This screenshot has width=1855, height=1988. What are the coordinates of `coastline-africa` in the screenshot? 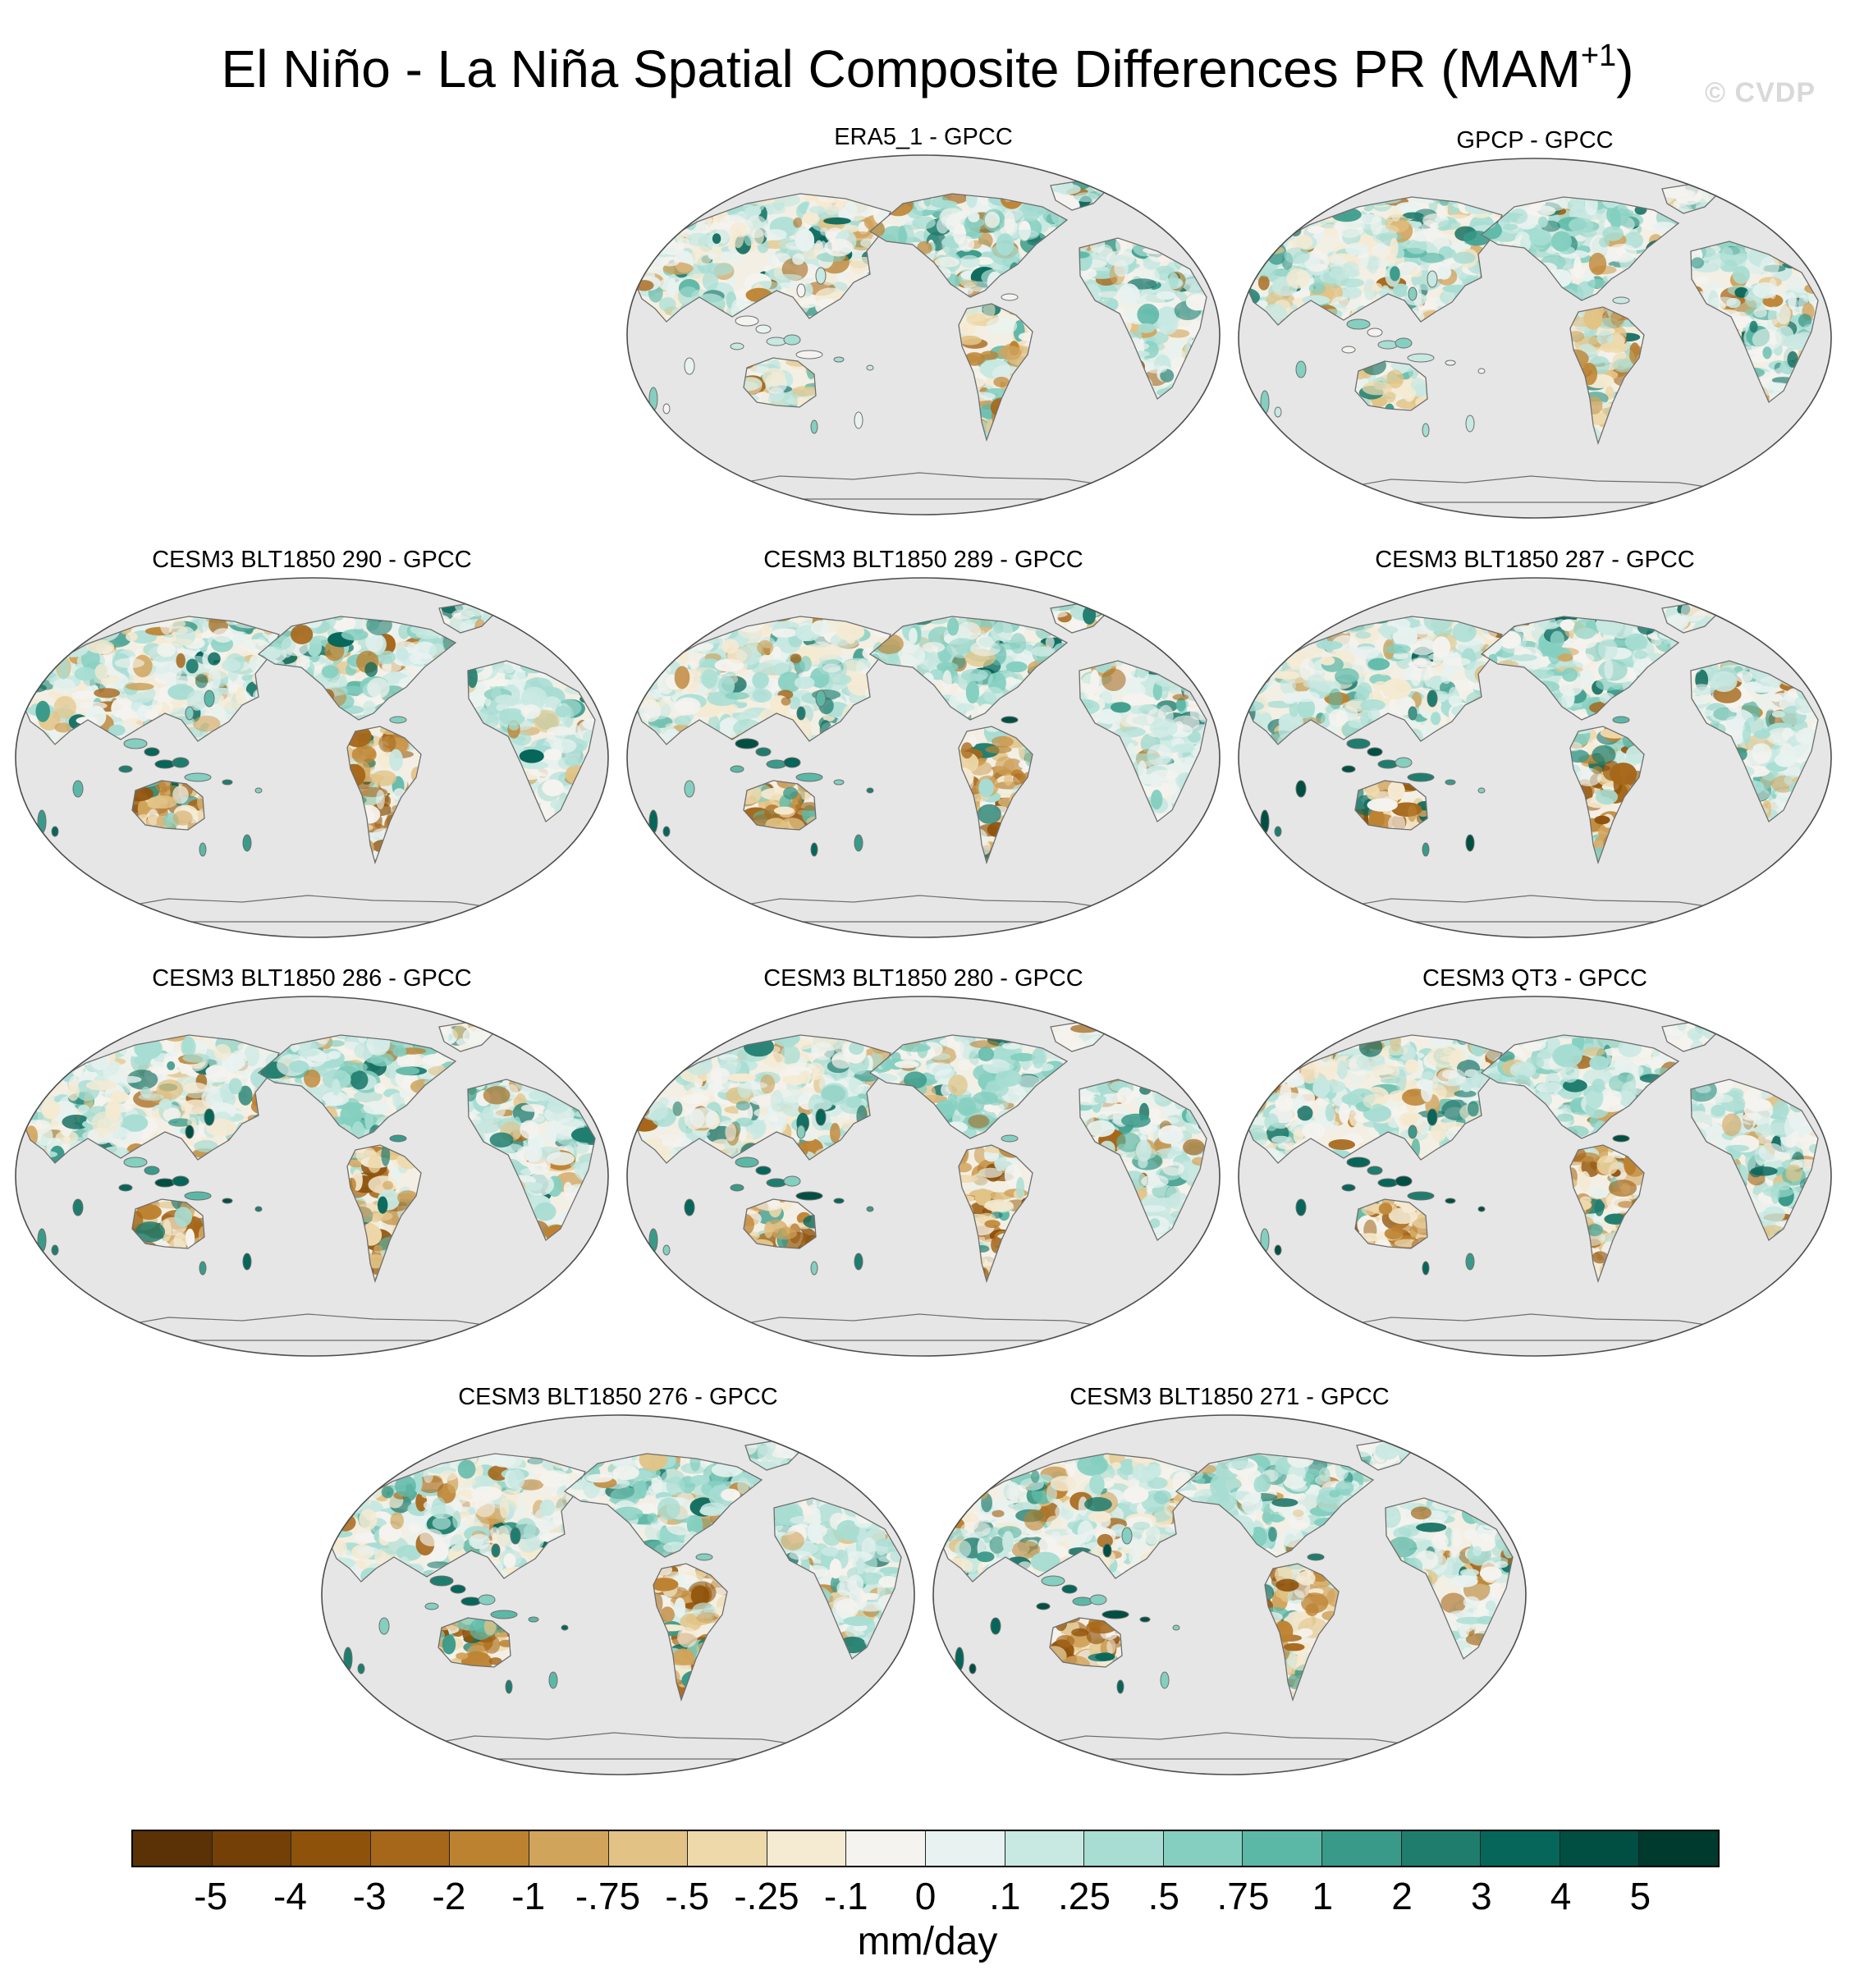 It's located at (531, 741).